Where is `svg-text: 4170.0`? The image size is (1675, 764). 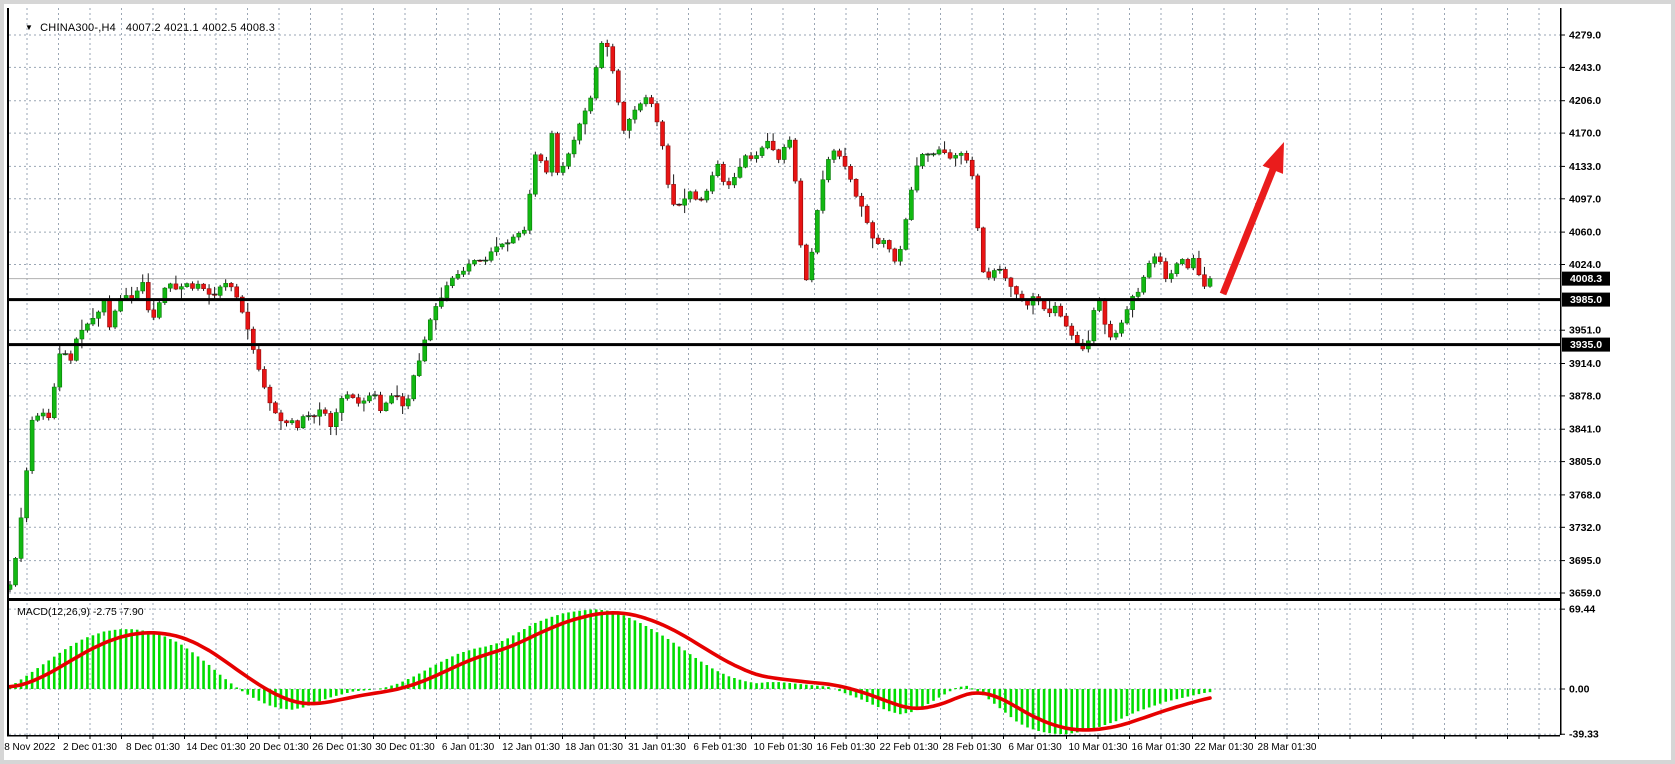
svg-text: 4170.0 is located at coordinates (1585, 134).